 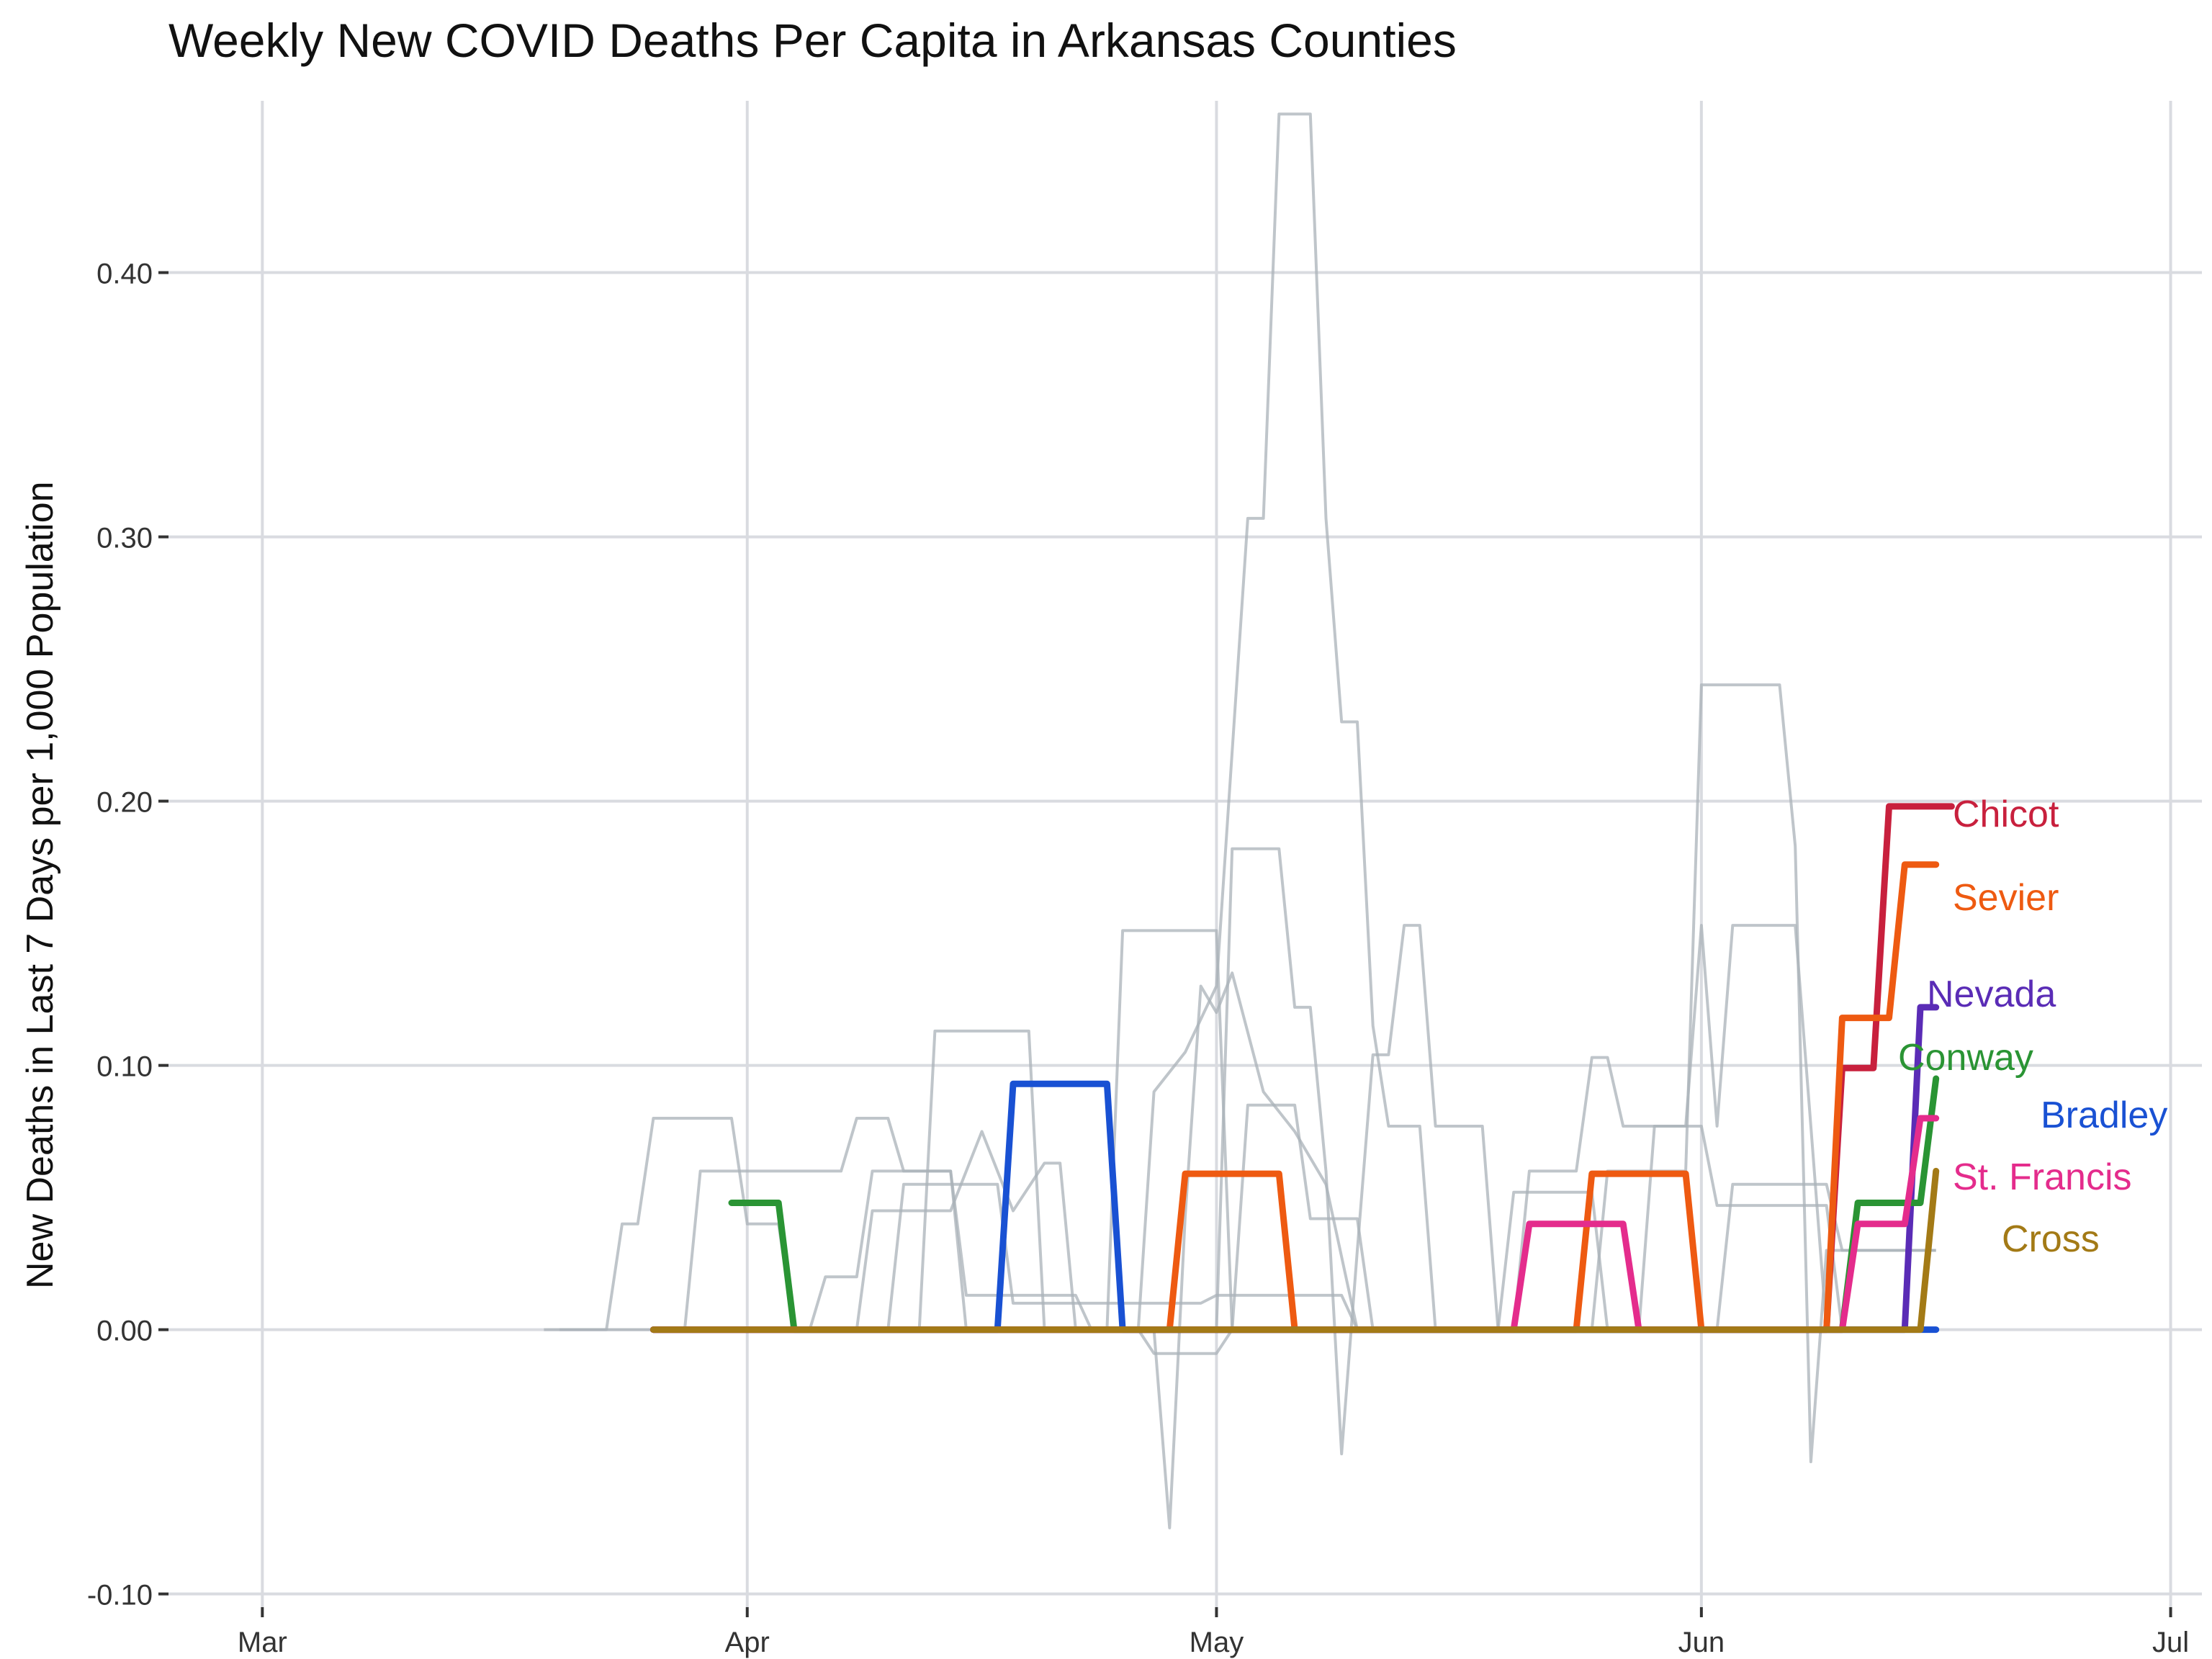 What do you see at coordinates (125, 803) in the screenshot?
I see `y-tick-label: 0.20` at bounding box center [125, 803].